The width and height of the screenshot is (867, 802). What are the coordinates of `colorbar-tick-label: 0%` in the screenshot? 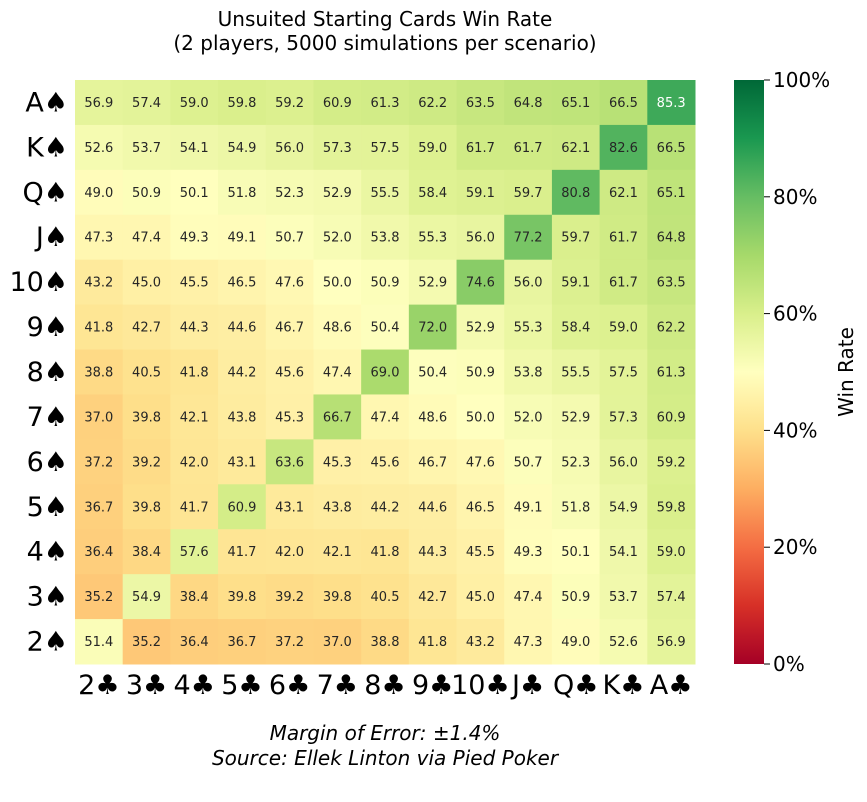 It's located at (789, 664).